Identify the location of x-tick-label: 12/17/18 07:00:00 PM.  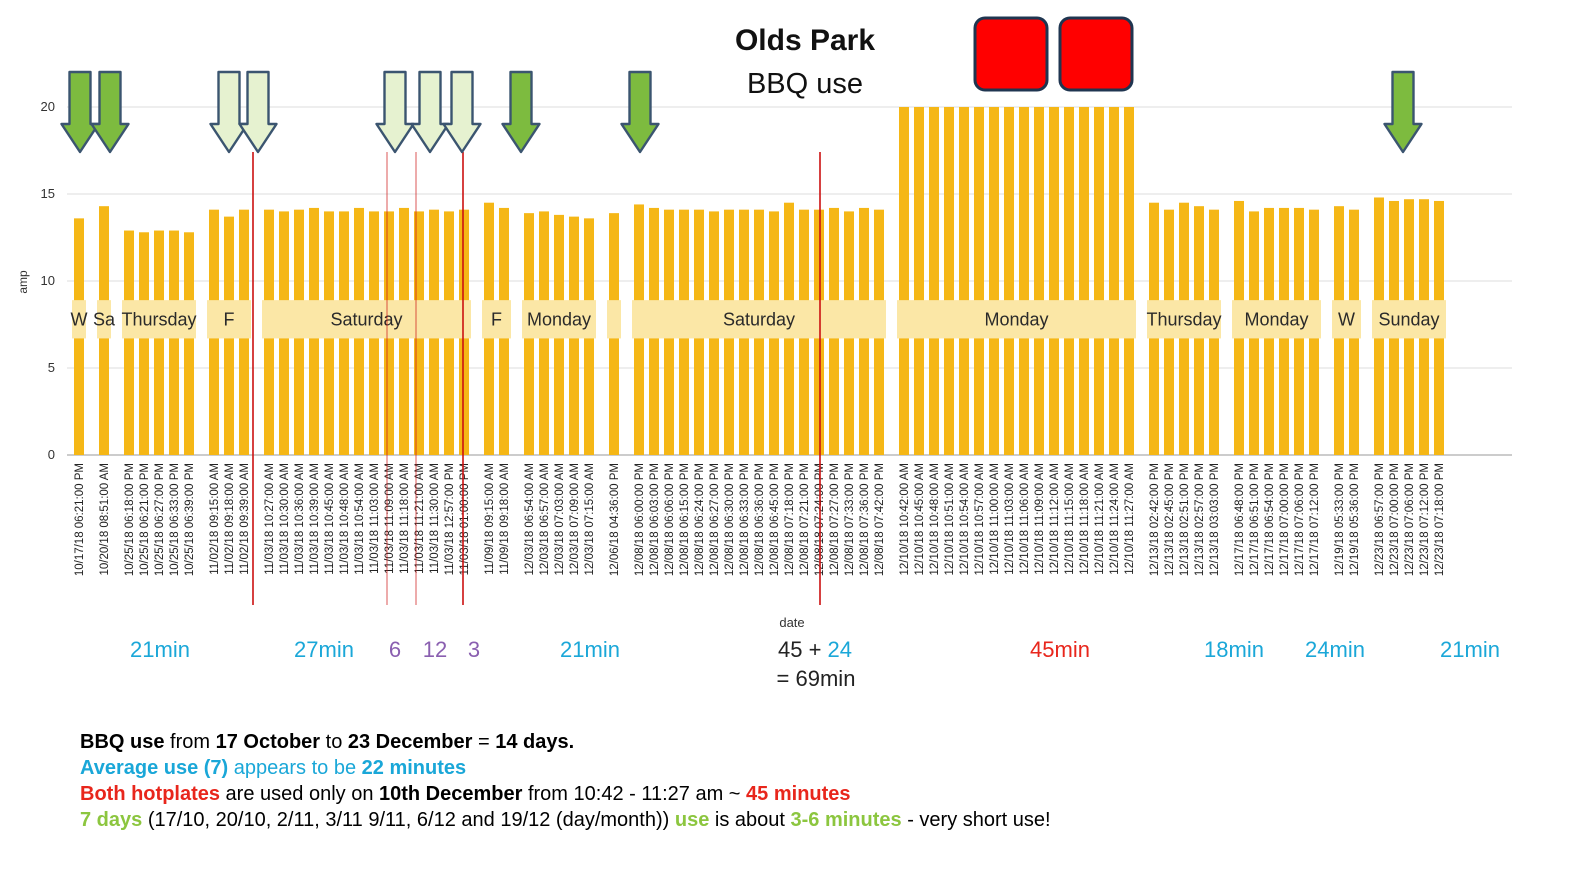
(1285, 519).